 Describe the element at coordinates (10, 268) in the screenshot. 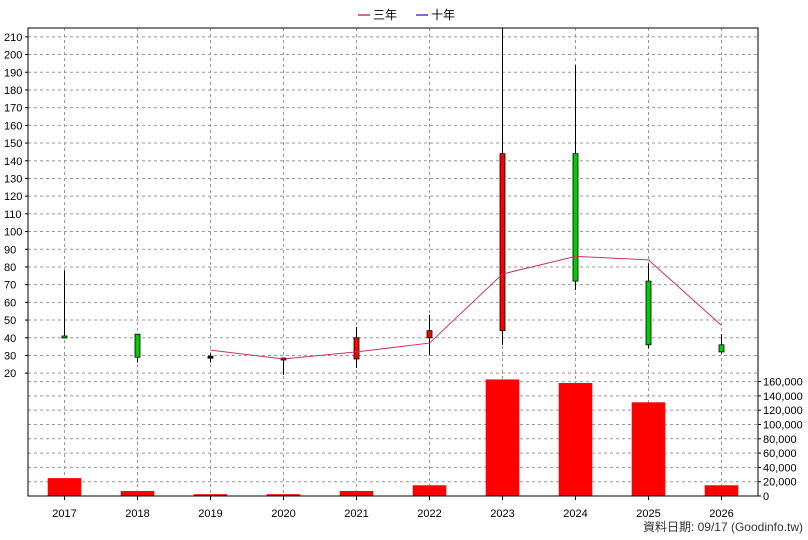

I see `price-tick-label: 80` at that location.